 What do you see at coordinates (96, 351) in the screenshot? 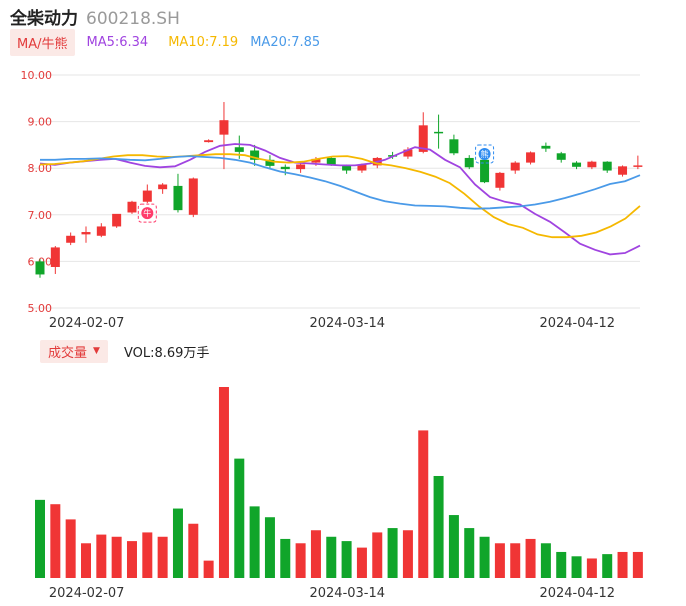
I see `caret-down-icon: ▼` at bounding box center [96, 351].